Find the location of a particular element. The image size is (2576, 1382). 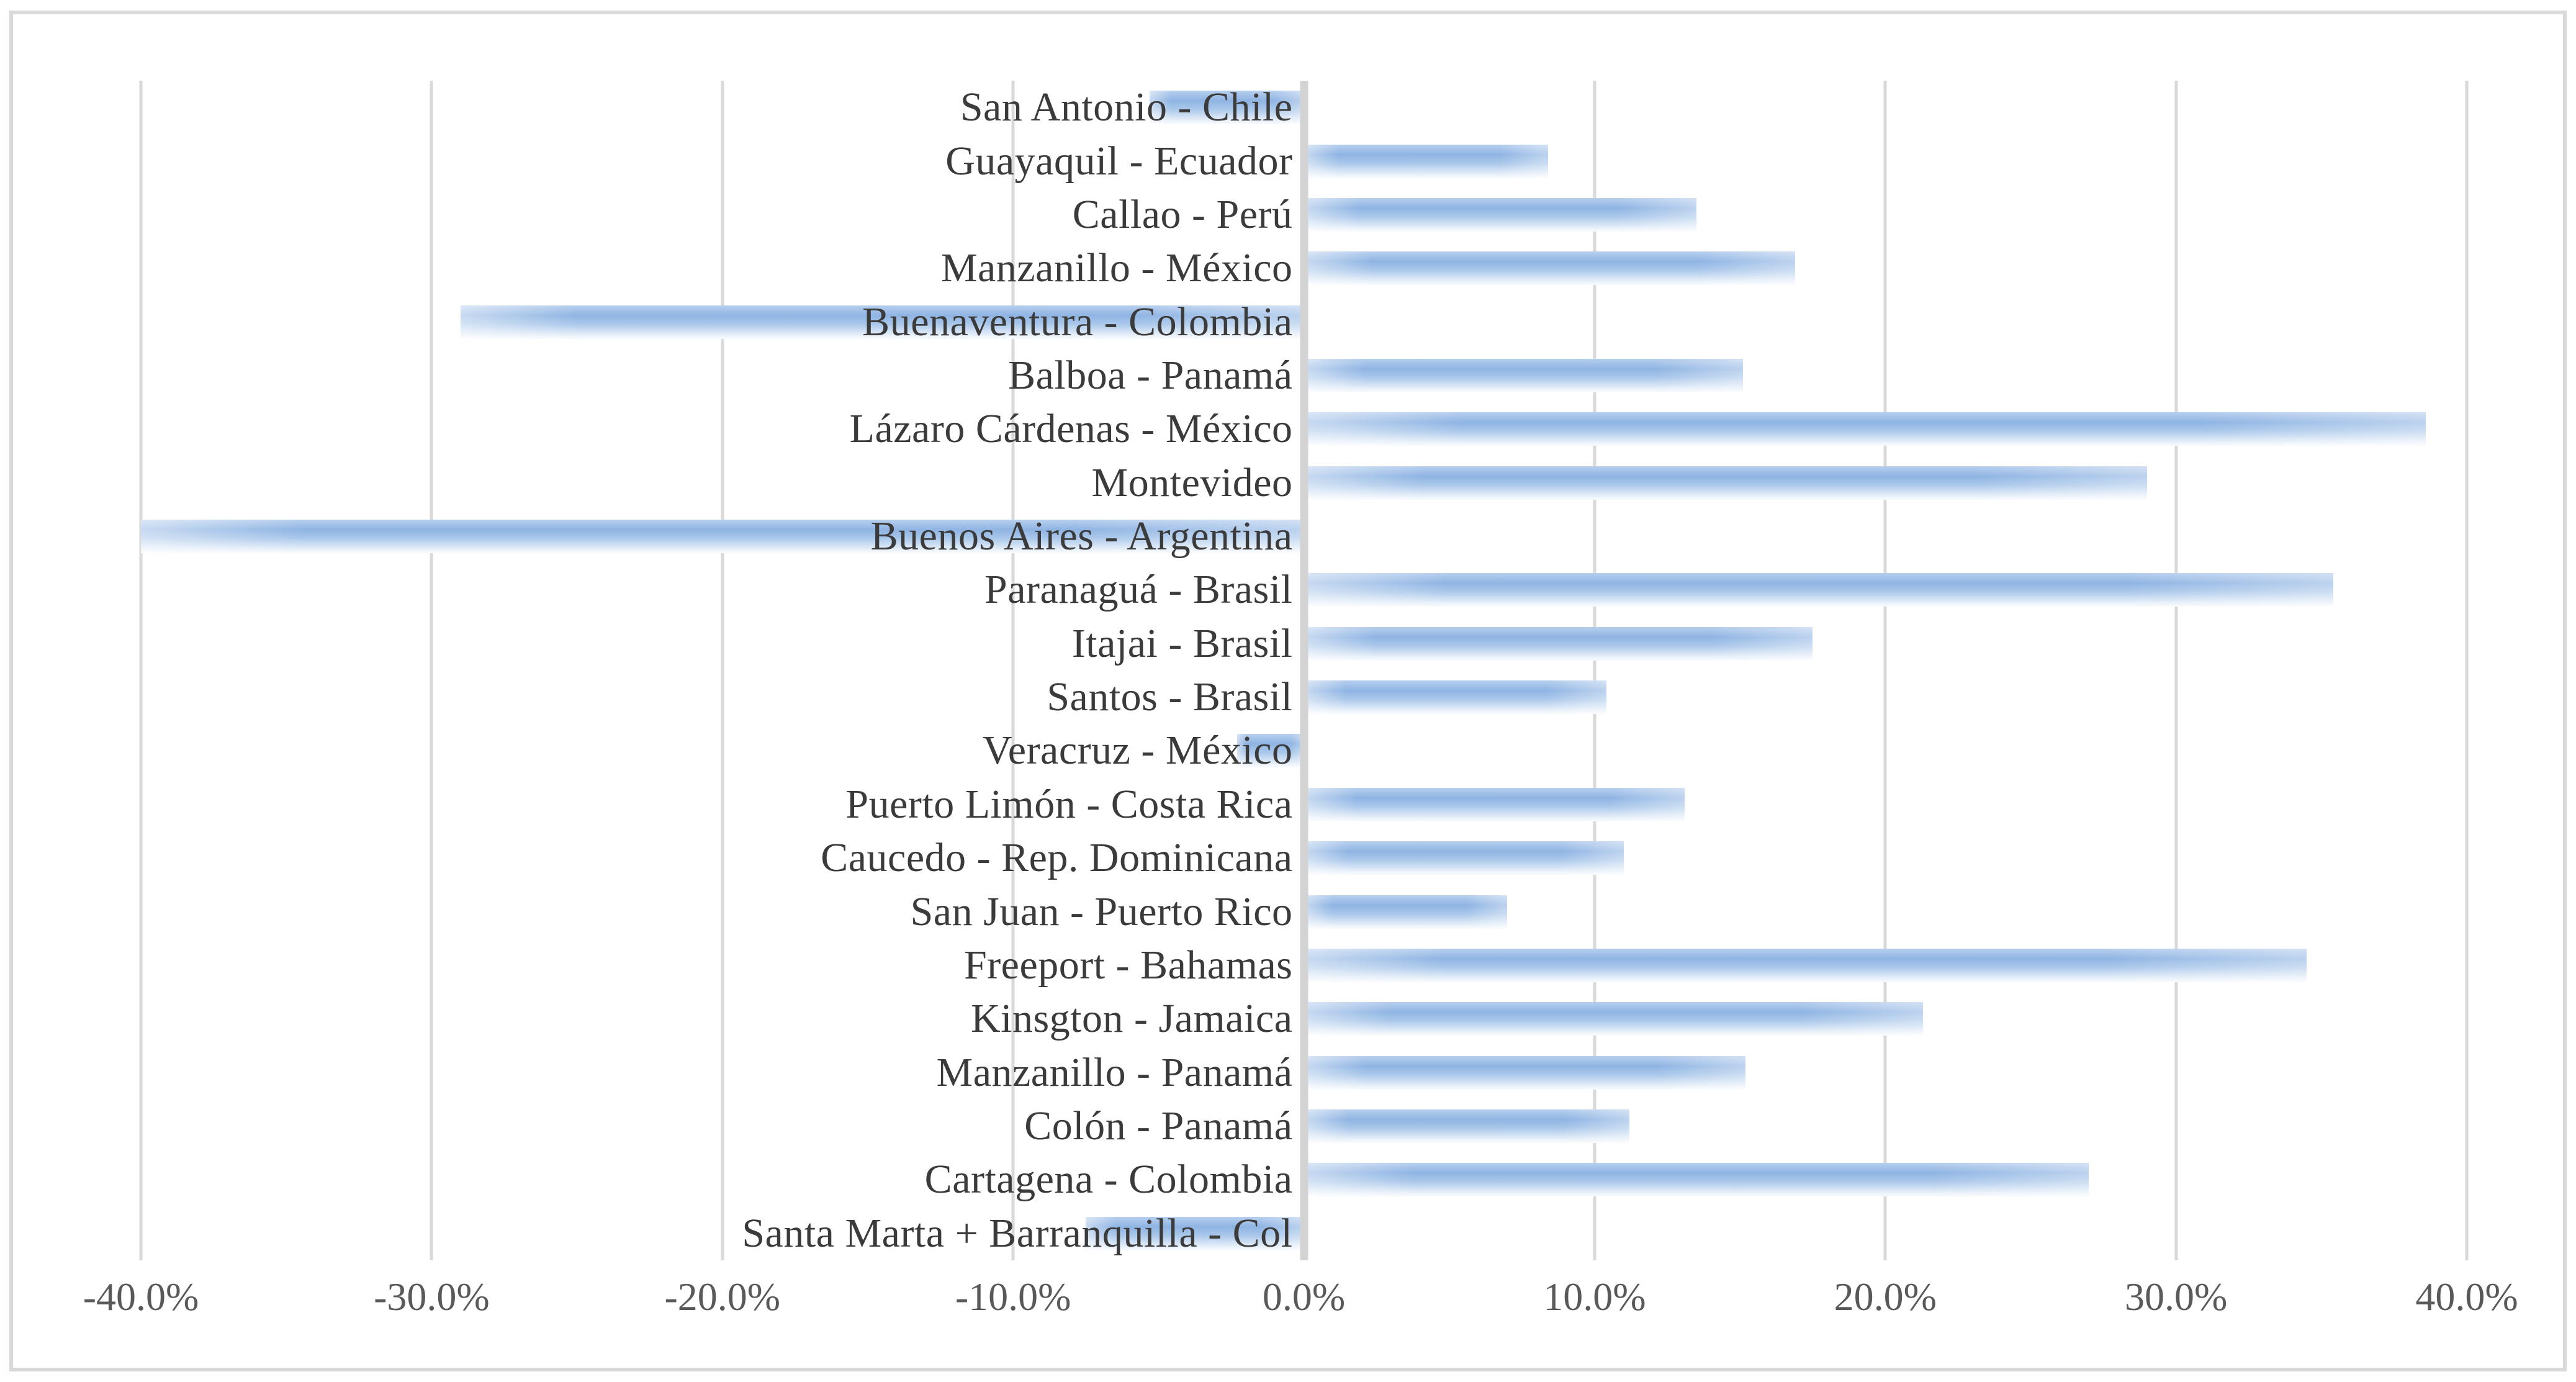

zero-axis-line is located at coordinates (1304, 670).